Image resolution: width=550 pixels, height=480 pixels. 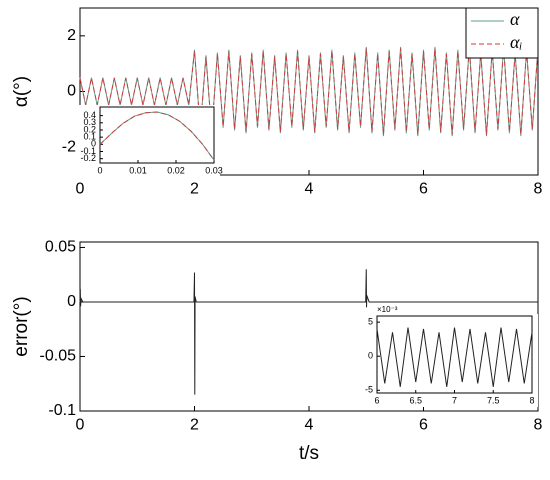 What do you see at coordinates (370, 322) in the screenshot?
I see `y-tick-label: 5` at bounding box center [370, 322].